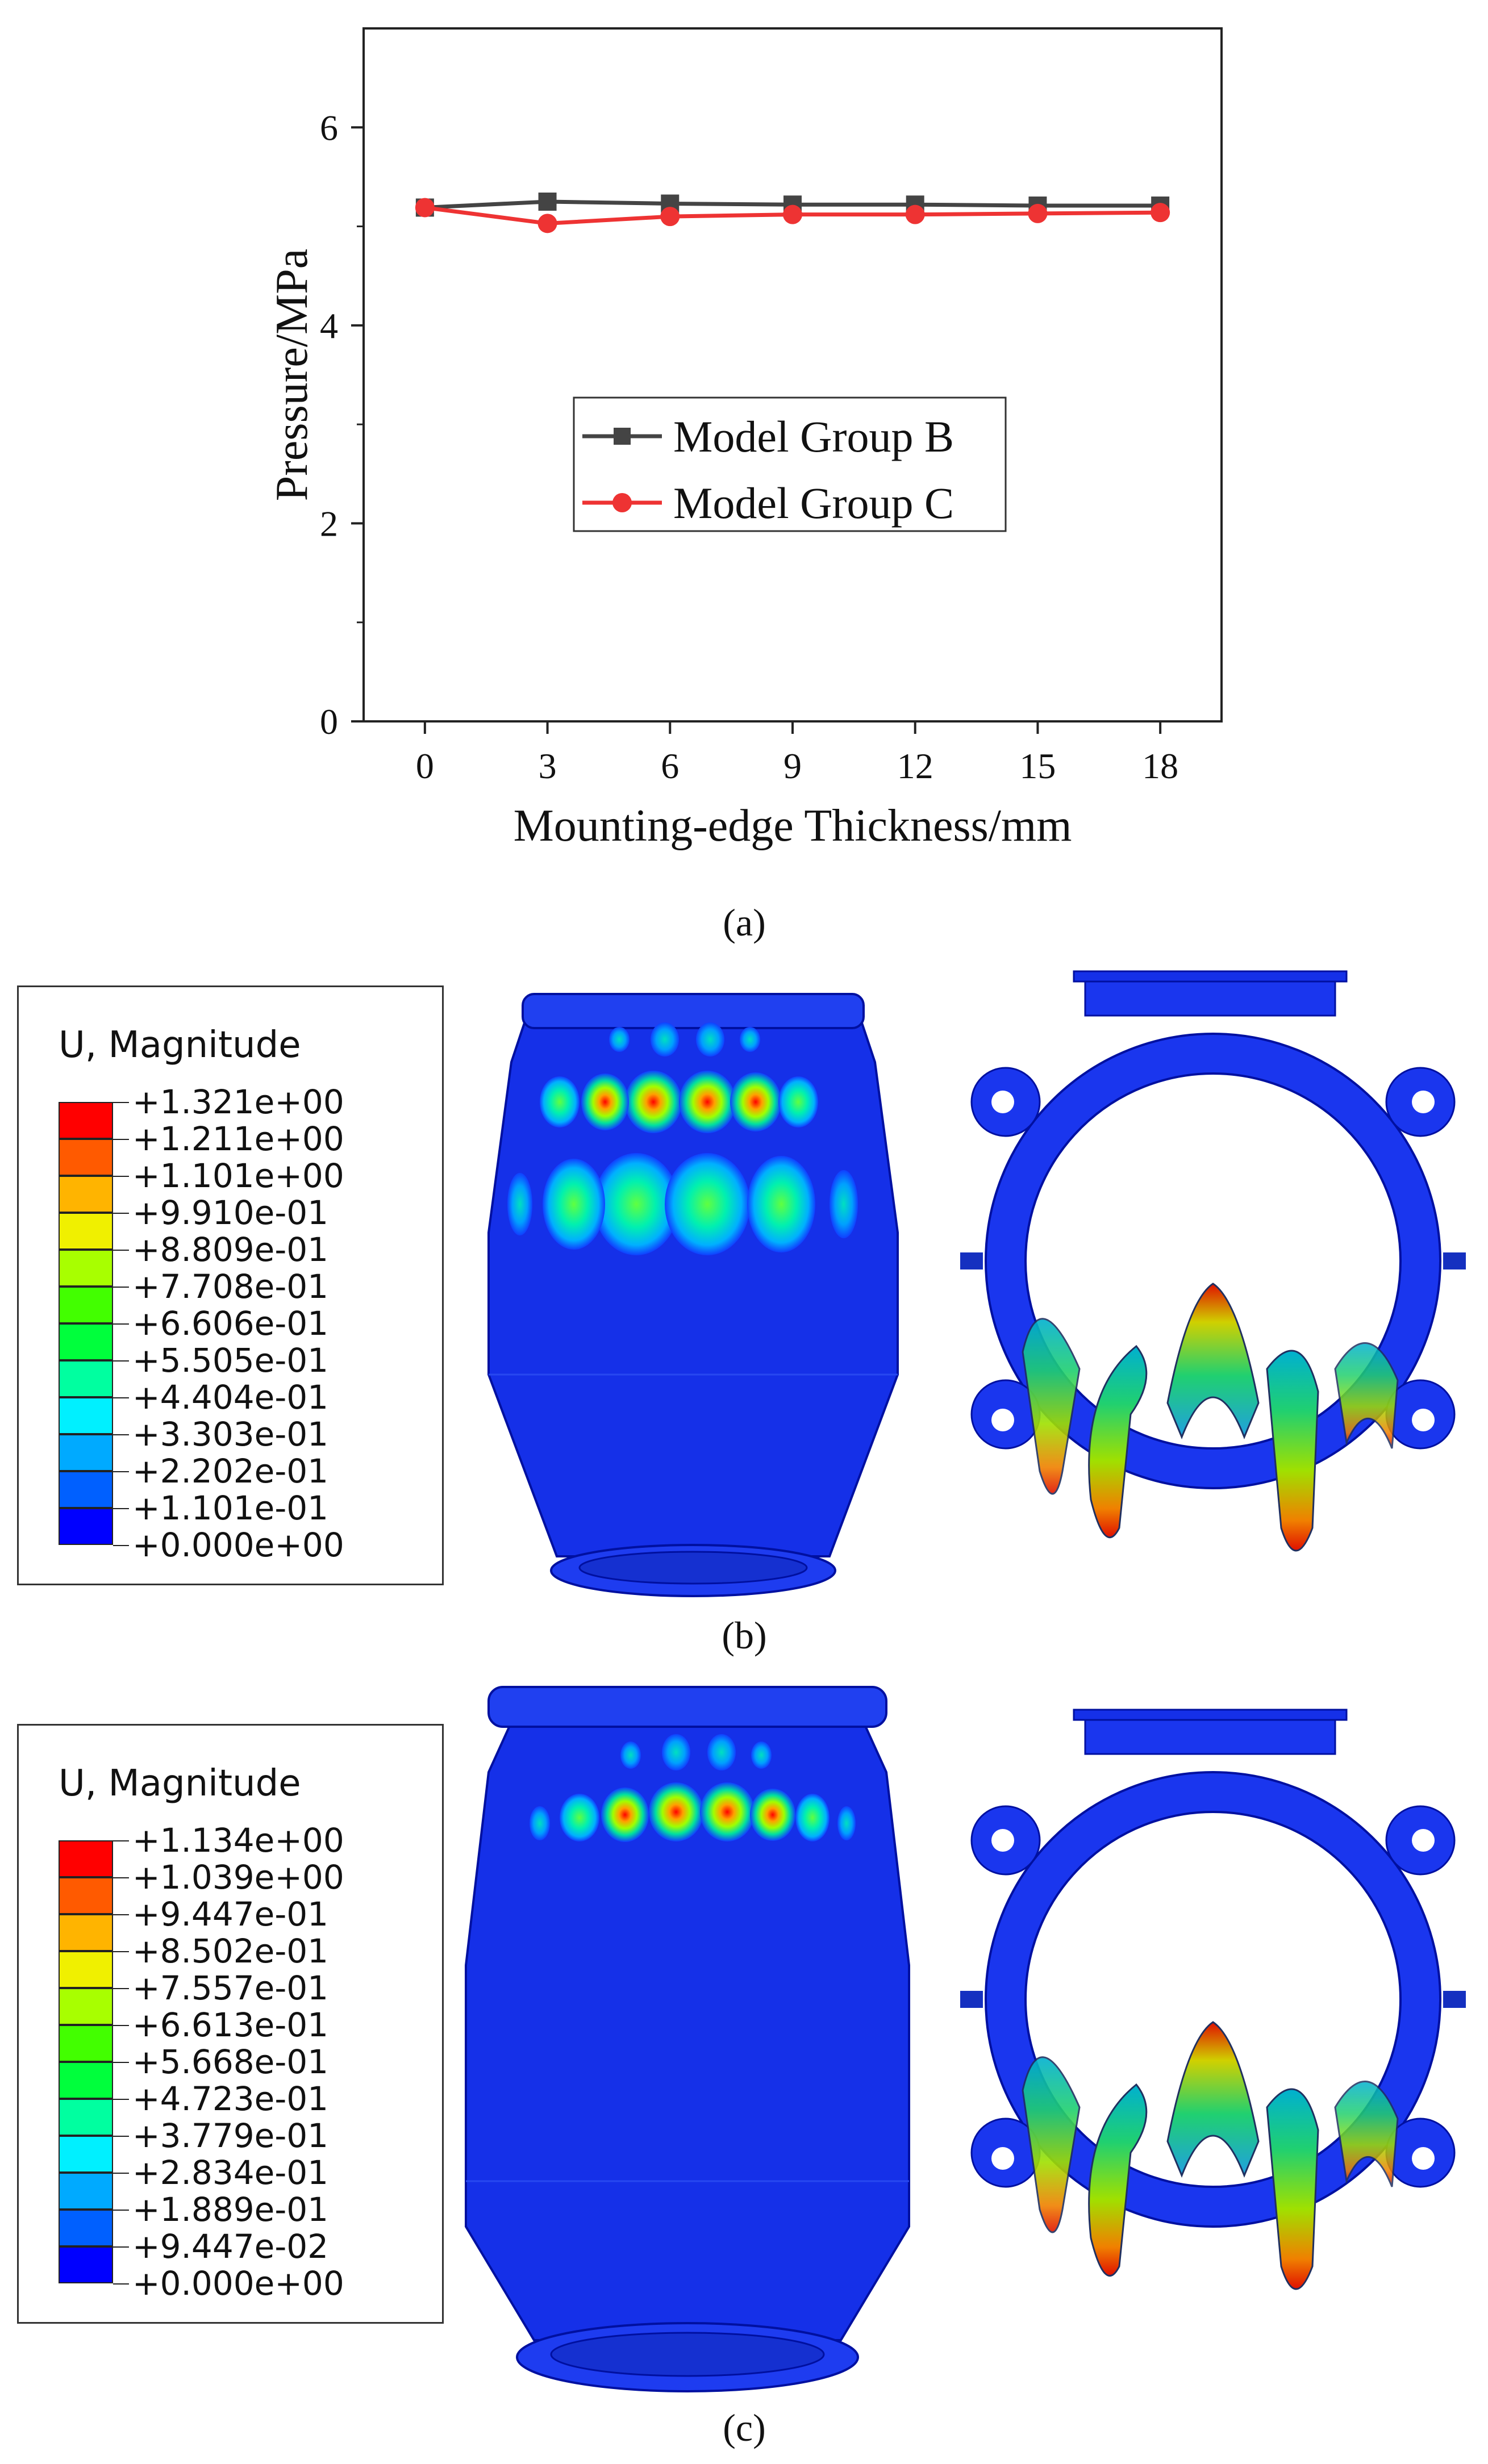  What do you see at coordinates (230, 1249) in the screenshot?
I see `panel-b-legend-value: +8.809e-01` at bounding box center [230, 1249].